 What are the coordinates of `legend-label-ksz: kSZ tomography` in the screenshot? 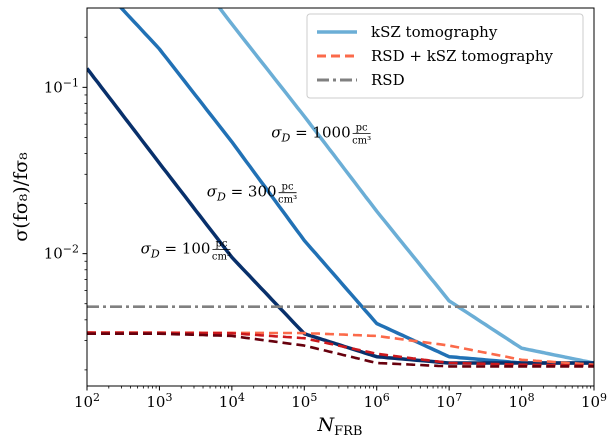 It's located at (434, 32).